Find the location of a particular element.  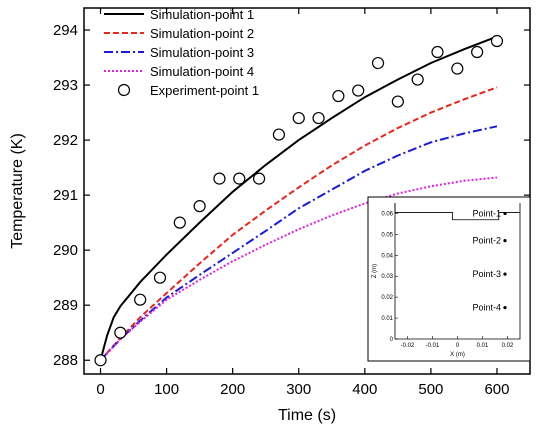

x-tick-label: 200 is located at coordinates (232, 389).